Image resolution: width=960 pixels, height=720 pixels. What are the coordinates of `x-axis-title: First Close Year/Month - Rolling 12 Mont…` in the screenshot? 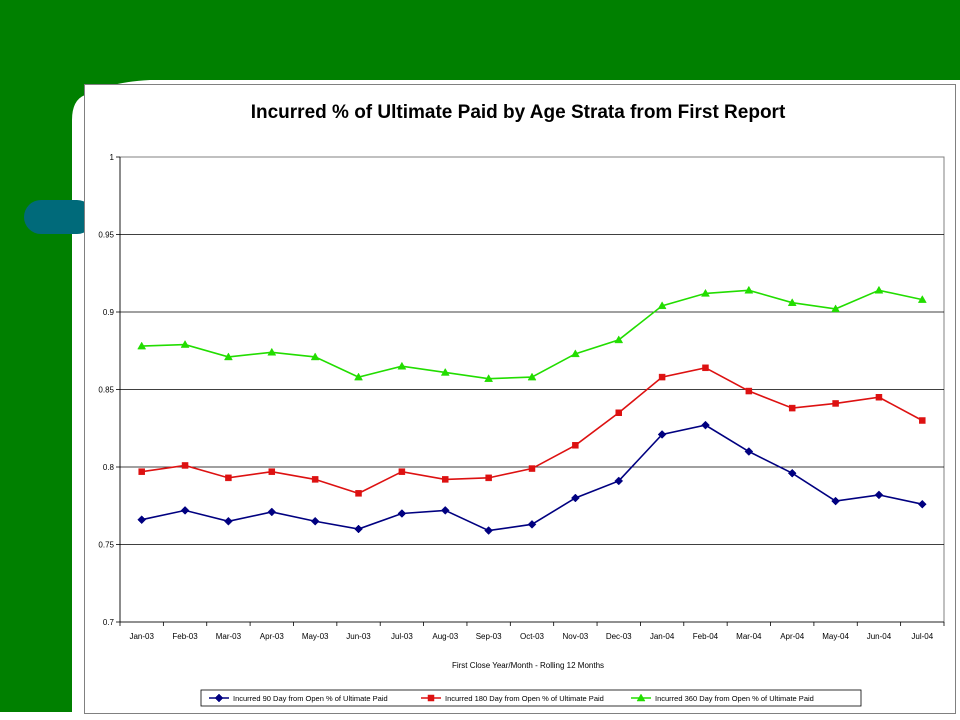 It's located at (528, 665).